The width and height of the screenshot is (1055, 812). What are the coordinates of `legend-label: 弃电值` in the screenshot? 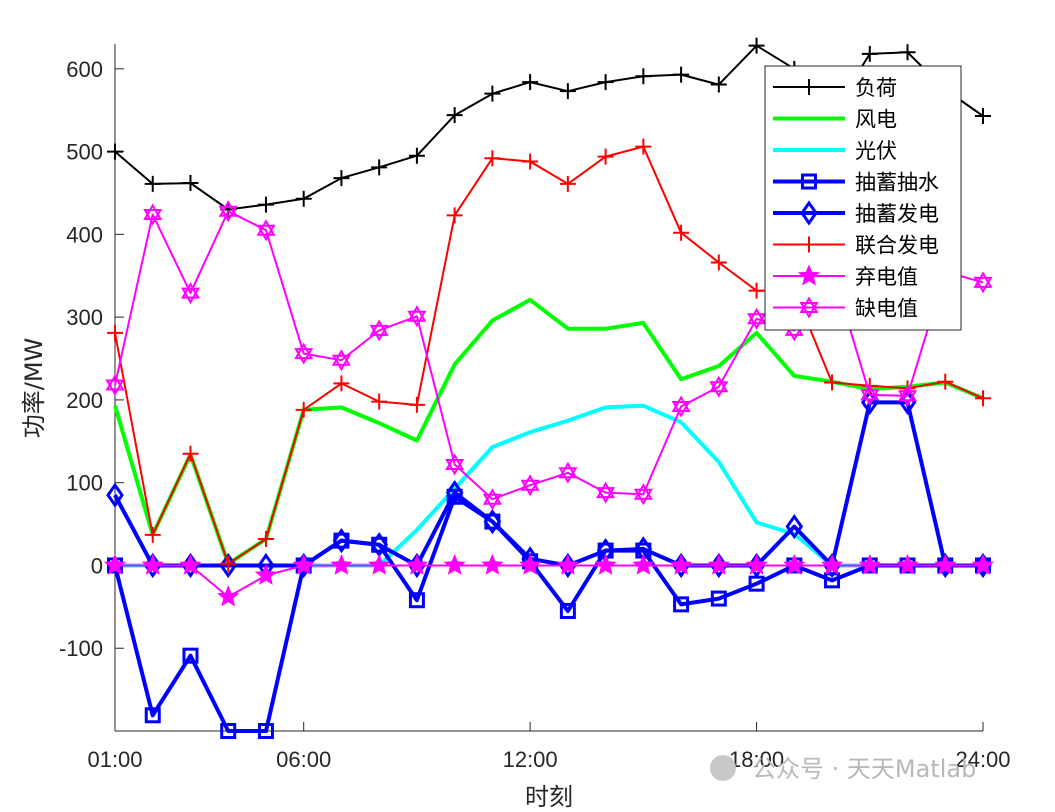 It's located at (886, 277).